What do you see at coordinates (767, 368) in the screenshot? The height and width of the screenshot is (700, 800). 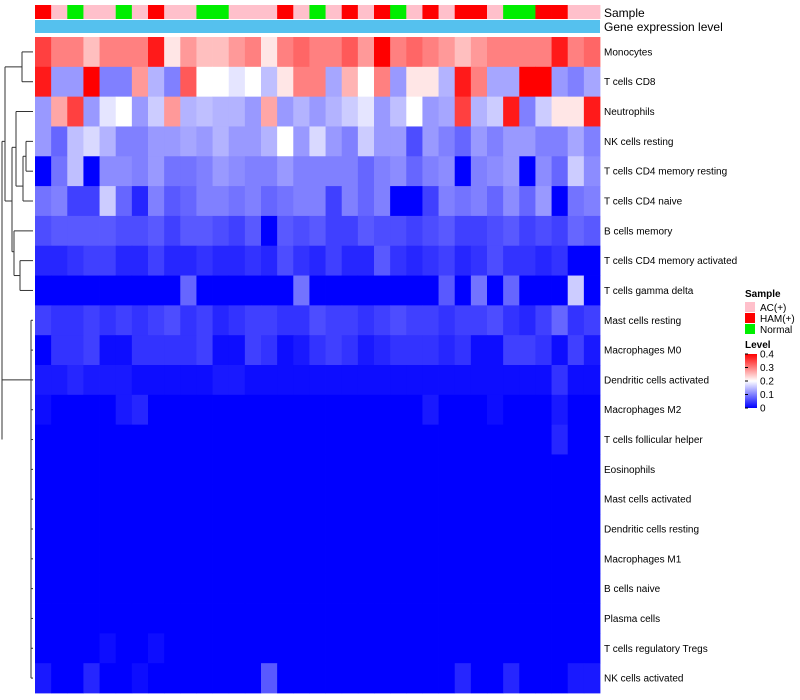 I see `legend-level-label: 0.3` at bounding box center [767, 368].